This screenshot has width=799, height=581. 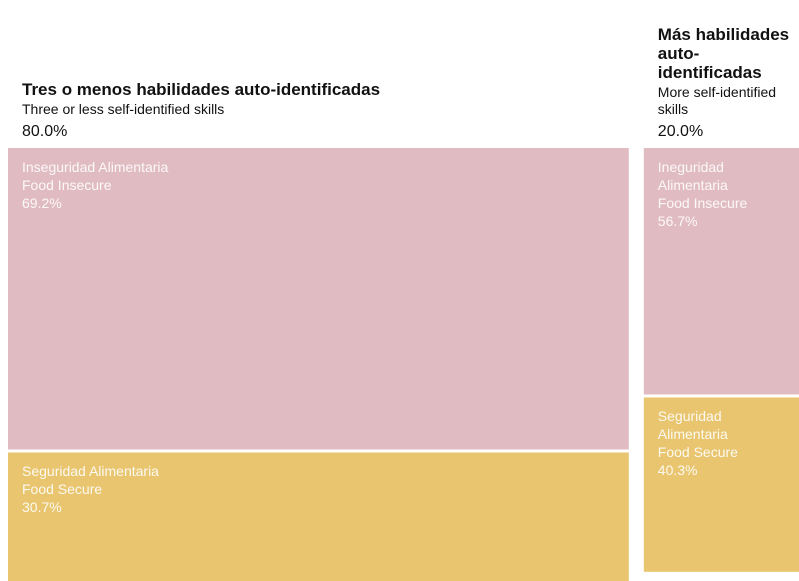 What do you see at coordinates (42, 507) in the screenshot?
I see `segment-text: 30.7%` at bounding box center [42, 507].